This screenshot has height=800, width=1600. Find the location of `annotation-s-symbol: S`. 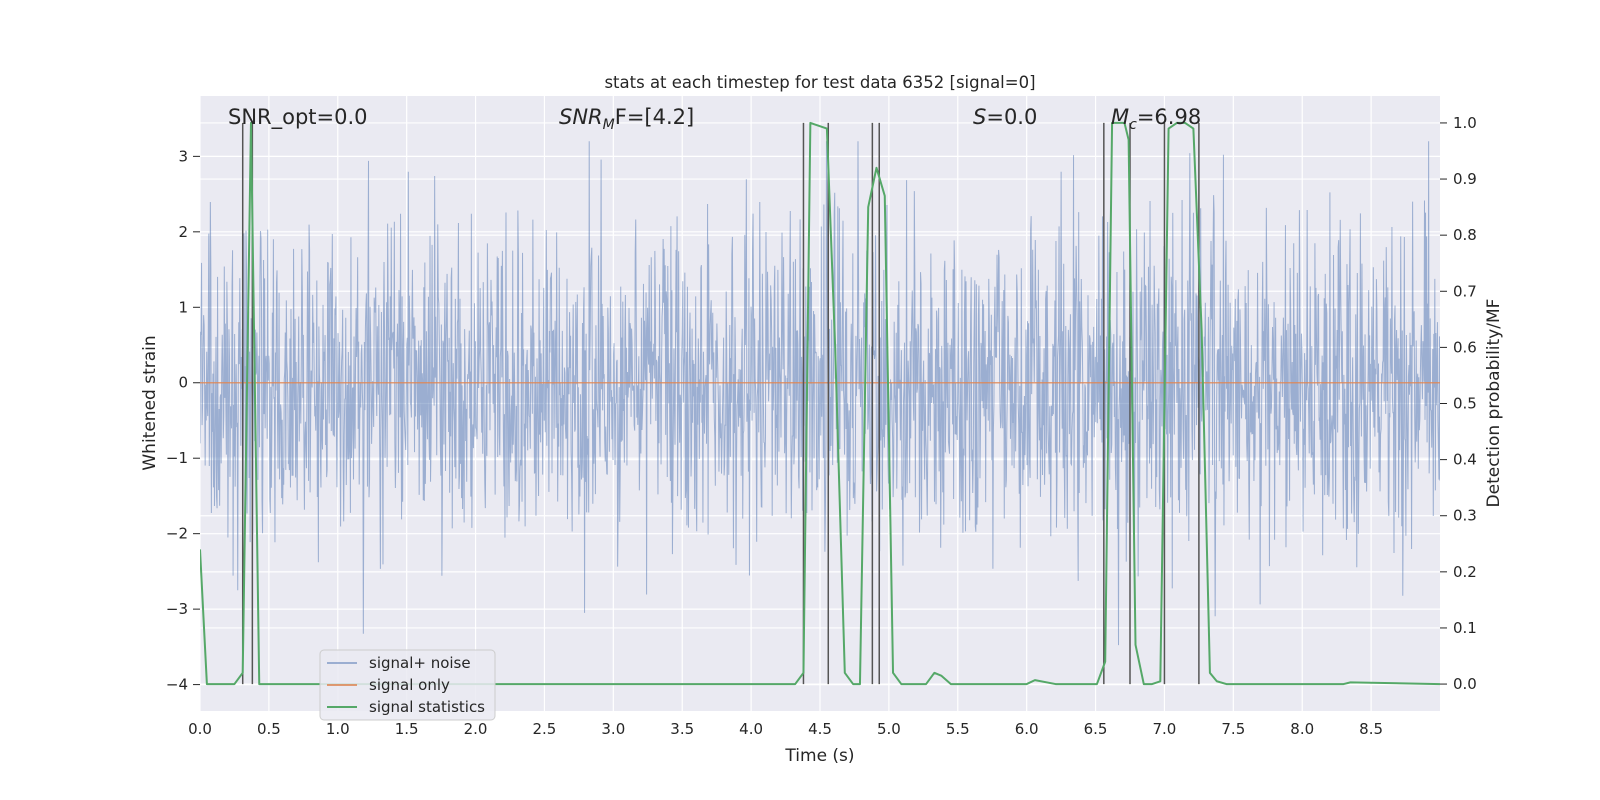

annotation-s-symbol: S is located at coordinates (979, 117).